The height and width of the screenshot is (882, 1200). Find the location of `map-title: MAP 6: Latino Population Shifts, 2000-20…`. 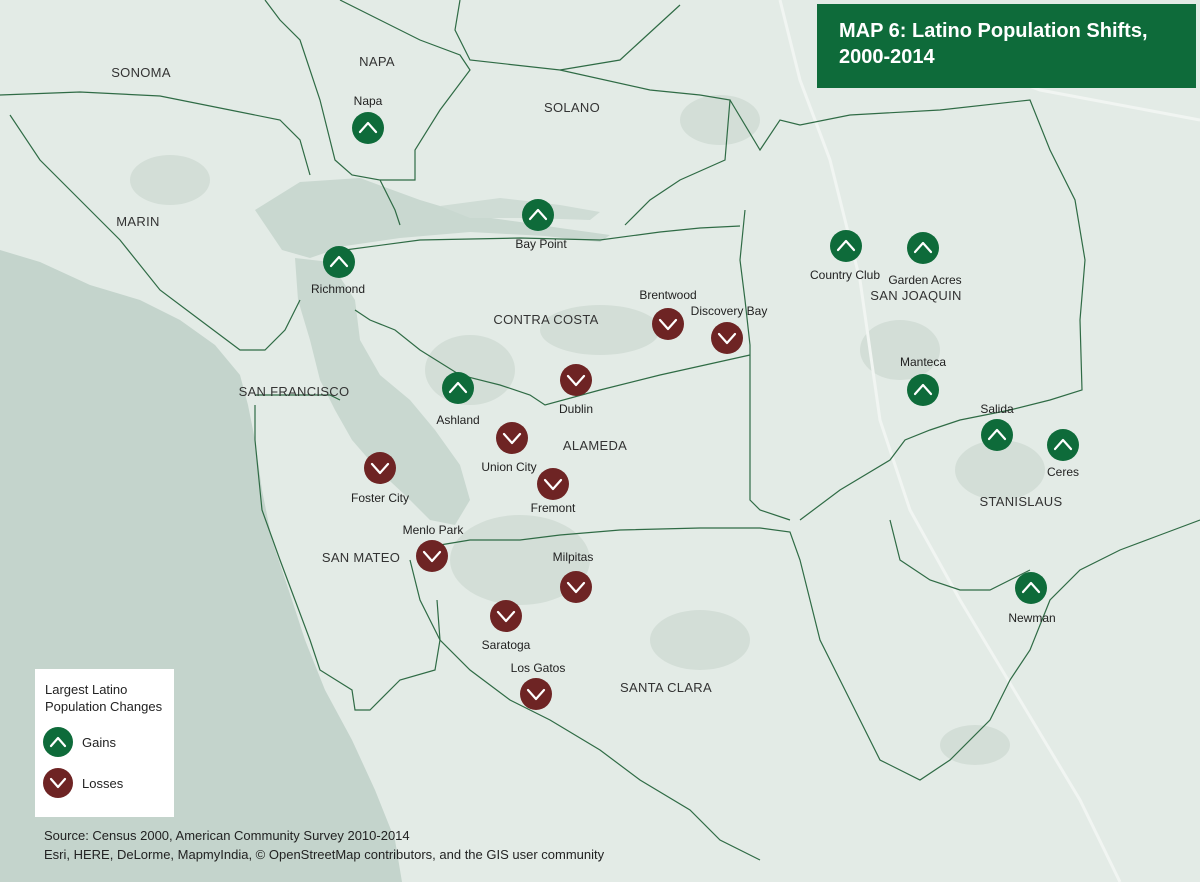

map-title: MAP 6: Latino Population Shifts, 2000-20… is located at coordinates (1006, 46).